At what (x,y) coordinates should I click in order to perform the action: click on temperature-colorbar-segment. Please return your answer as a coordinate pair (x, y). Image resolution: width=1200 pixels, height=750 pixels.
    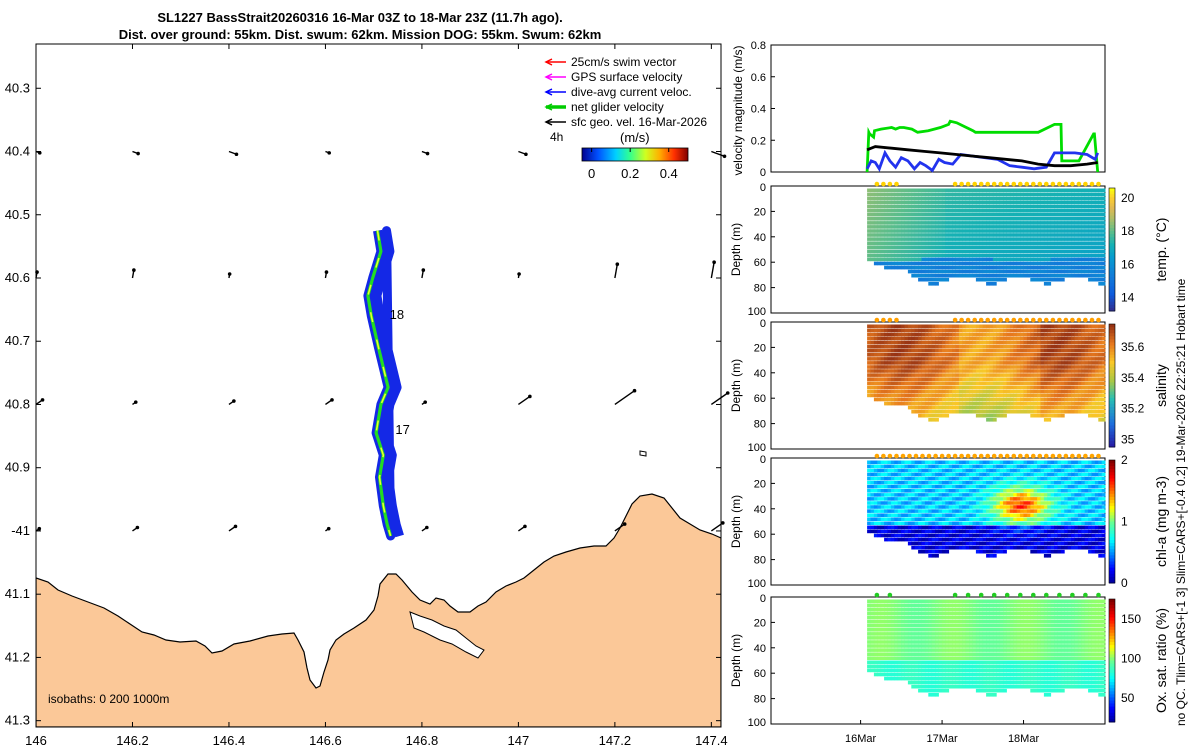
    Looking at the image, I should click on (1112, 300).